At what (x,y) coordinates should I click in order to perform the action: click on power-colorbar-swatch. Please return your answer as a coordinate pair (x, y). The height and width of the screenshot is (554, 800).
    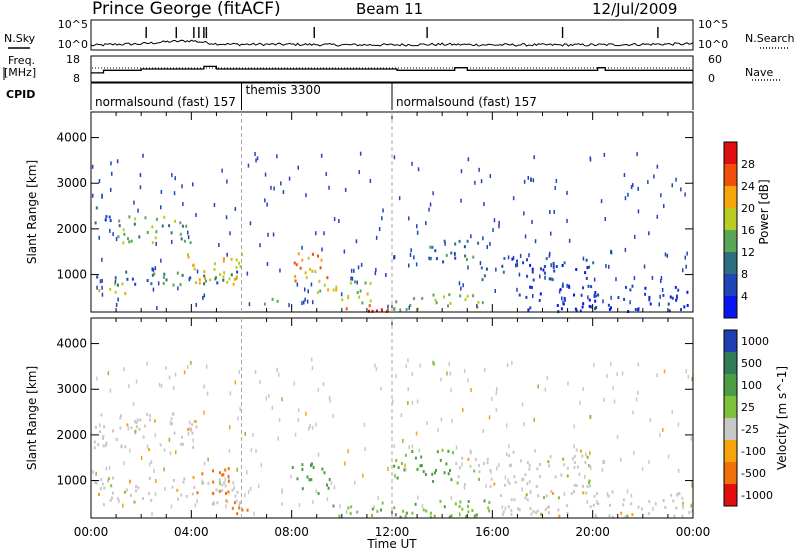
    Looking at the image, I should click on (730, 307).